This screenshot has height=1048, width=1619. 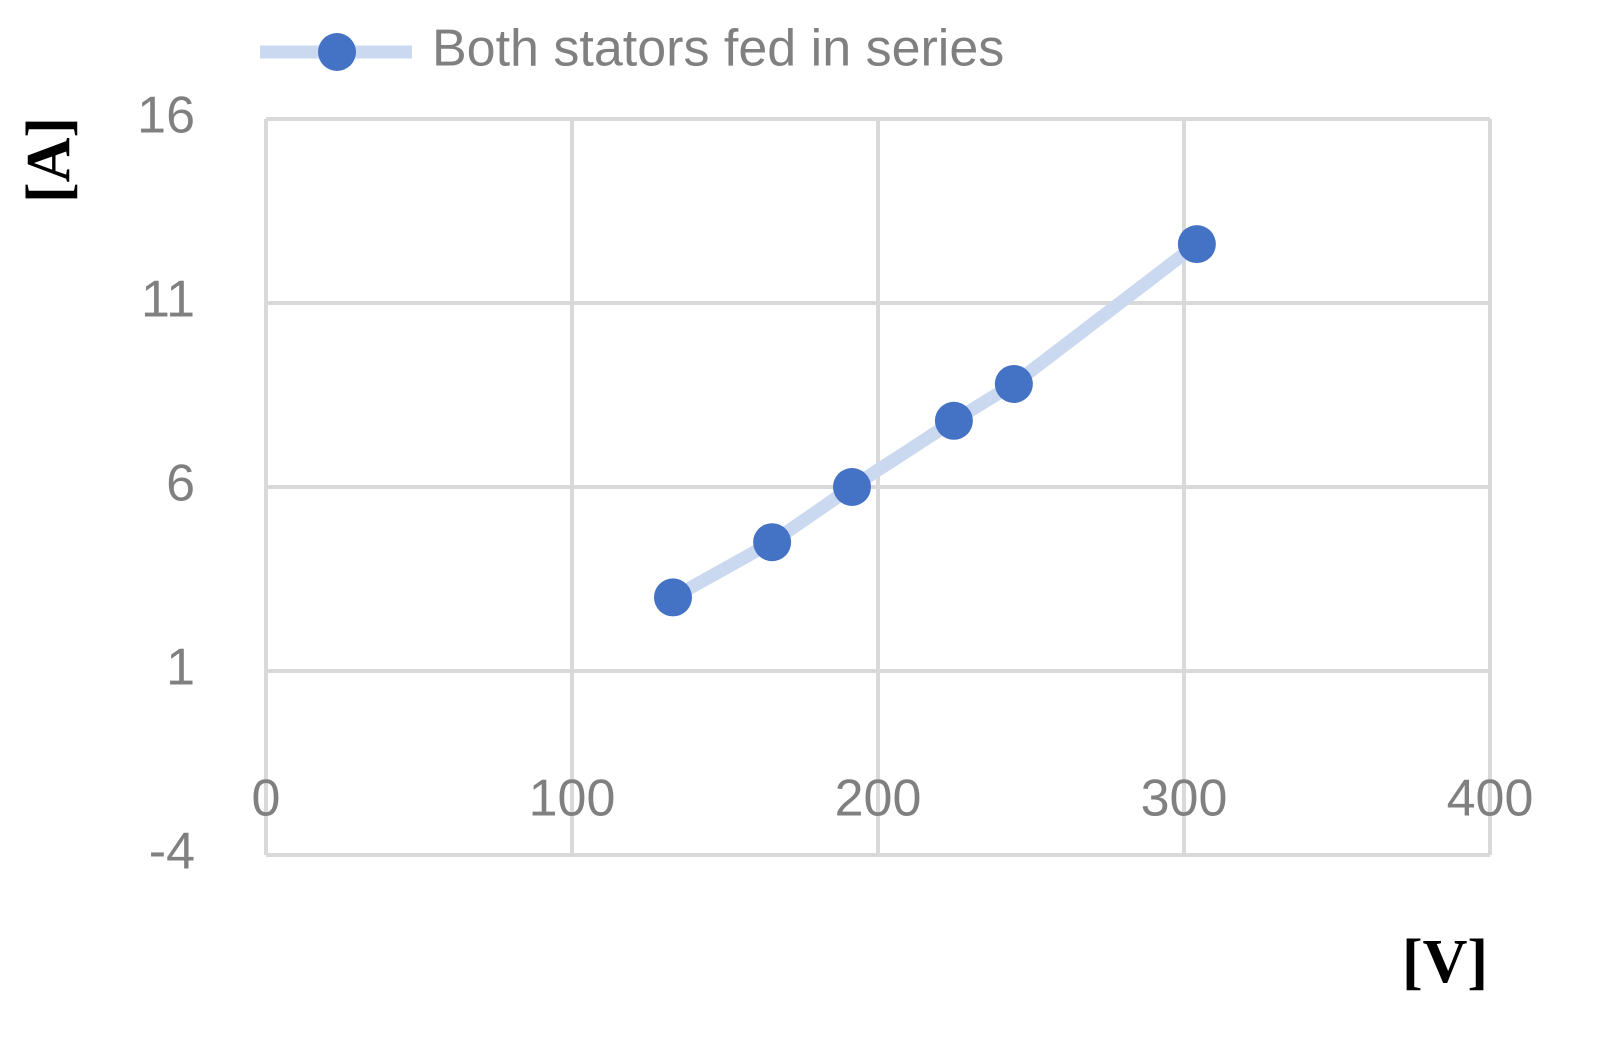 What do you see at coordinates (266, 799) in the screenshot?
I see `x-tick-label: 0` at bounding box center [266, 799].